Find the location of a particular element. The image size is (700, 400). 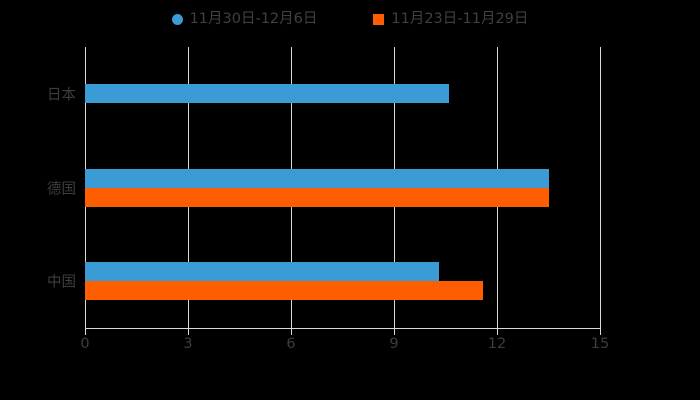

chart-legend: 11月30日-12月6日 11月23日-11月29日 is located at coordinates (350, 19).